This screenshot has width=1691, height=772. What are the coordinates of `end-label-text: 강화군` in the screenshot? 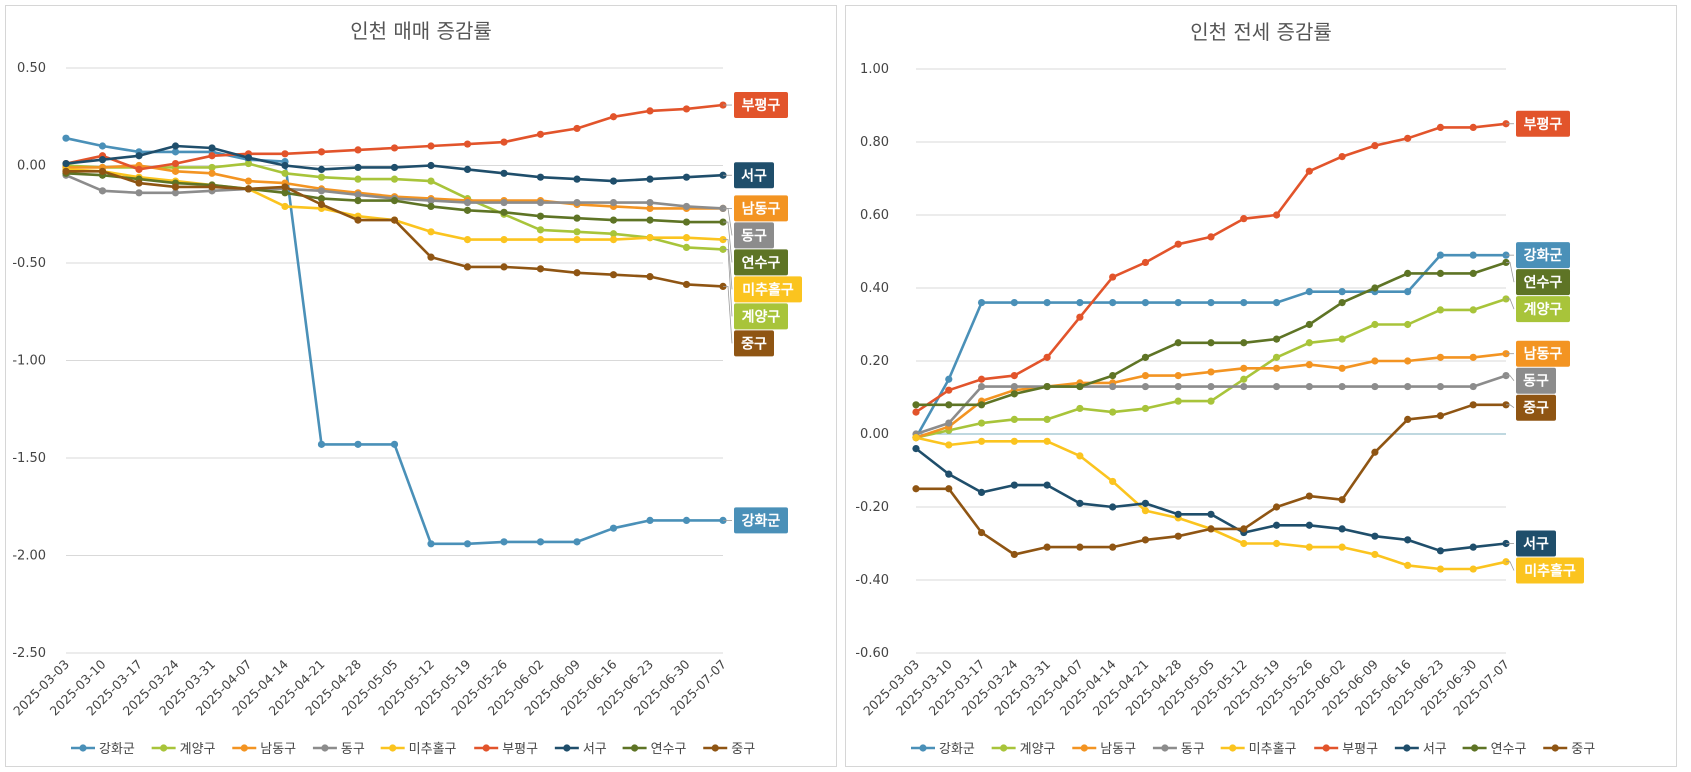 It's located at (1543, 255).